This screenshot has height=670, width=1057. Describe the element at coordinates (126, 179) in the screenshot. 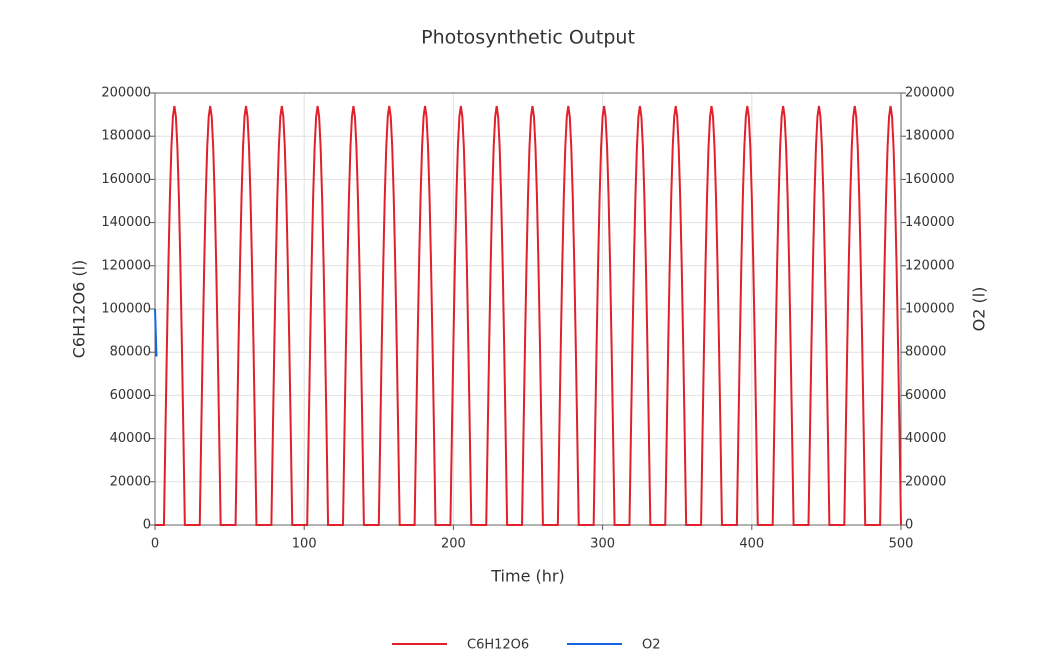

I see `y-tick-label: 160000` at that location.